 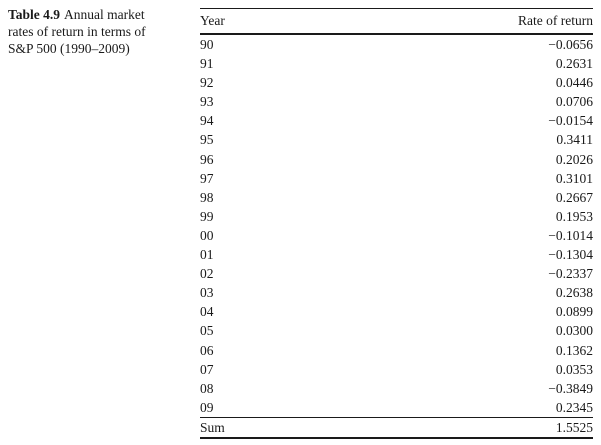 I want to click on year-cell: 02, so click(x=207, y=274).